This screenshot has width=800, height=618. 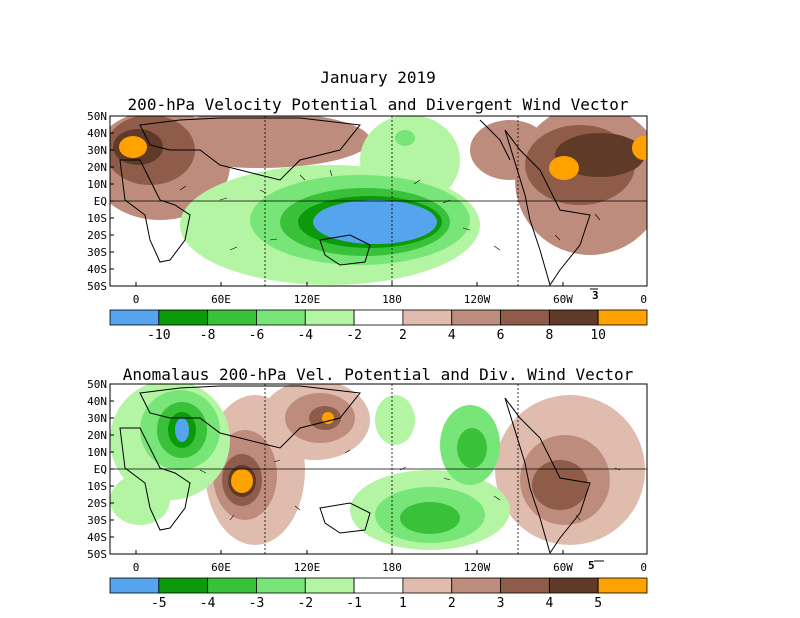 What do you see at coordinates (257, 335) in the screenshot?
I see `colorbar-label: -6` at bounding box center [257, 335].